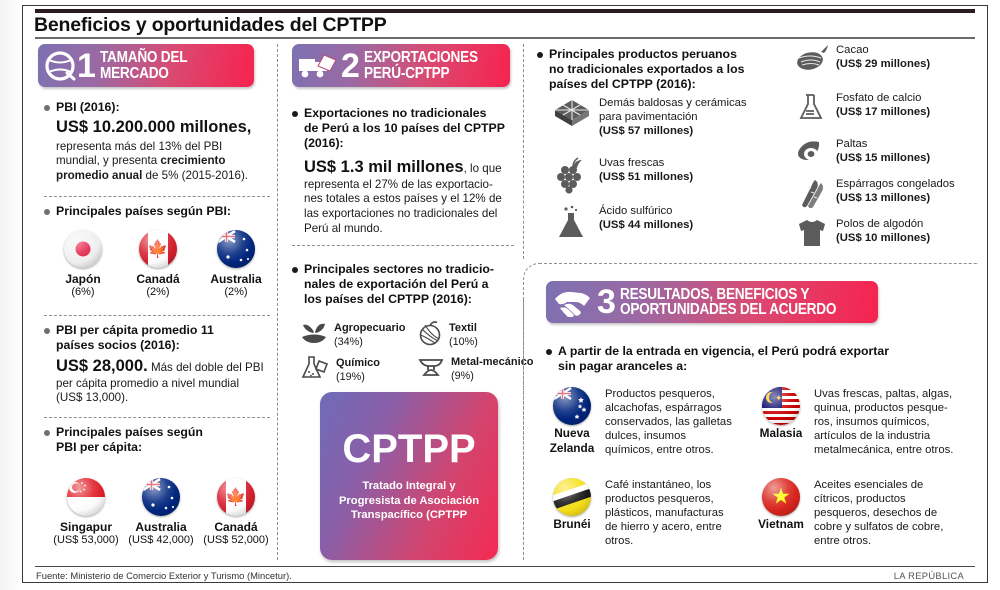 This screenshot has height=590, width=1000. Describe the element at coordinates (210, 25) in the screenshot. I see `page-title: Beneficios y oportunidades del CPTPP` at that location.